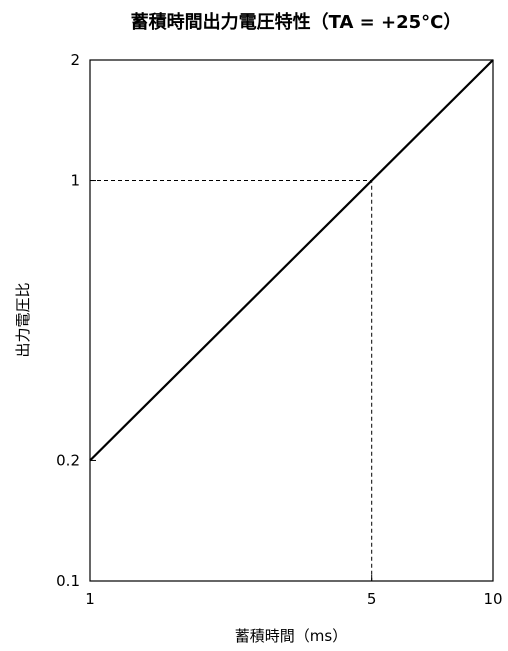  I want to click on chart-title: 蓄積時間出力電圧特性（TA = +25°C）, so click(296, 22).